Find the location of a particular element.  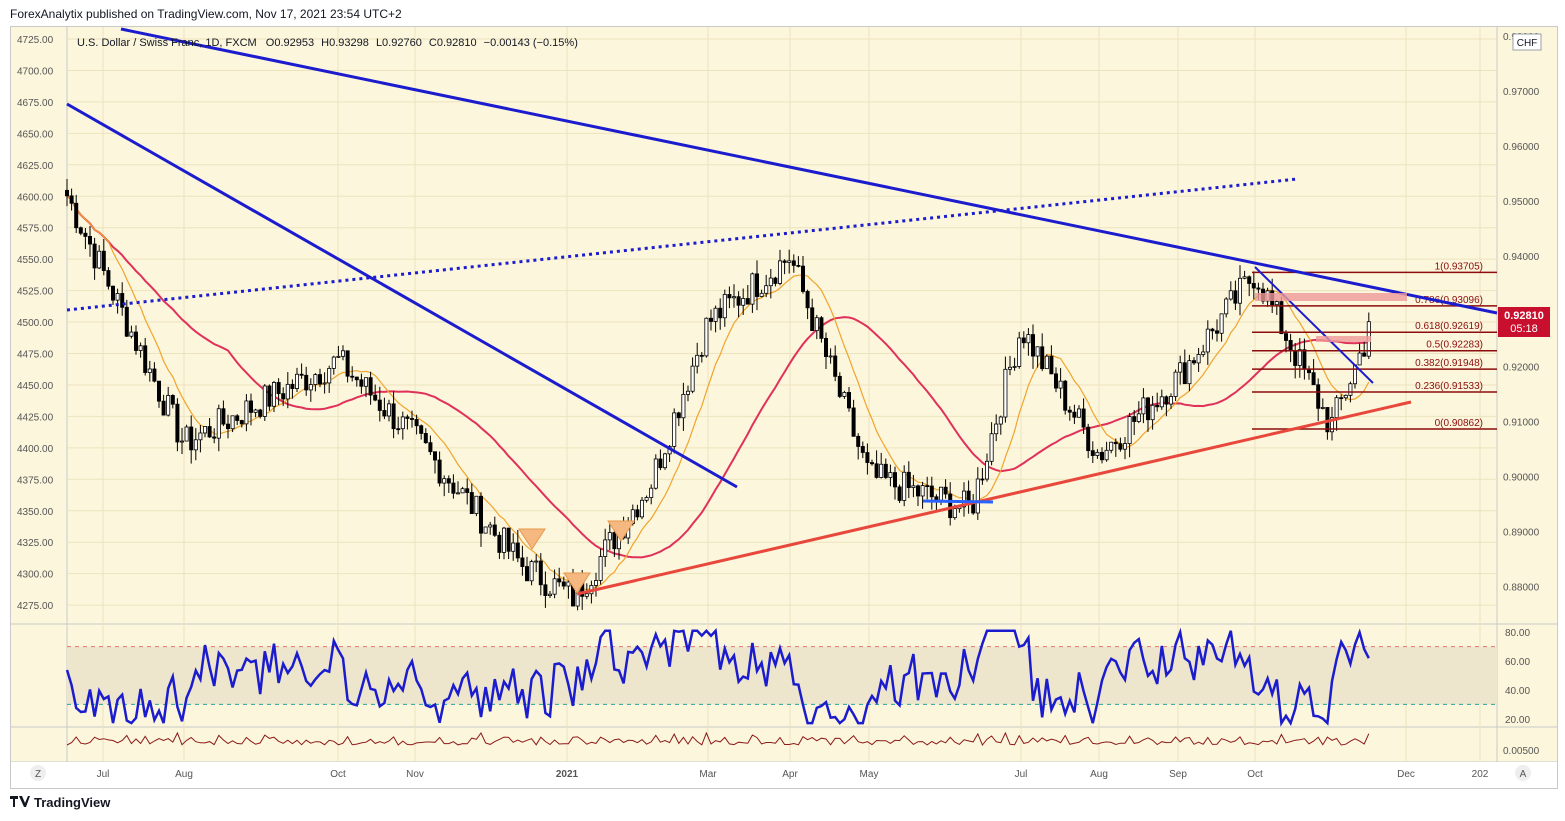

left-axis-label: 4400.00 is located at coordinates (35, 449).